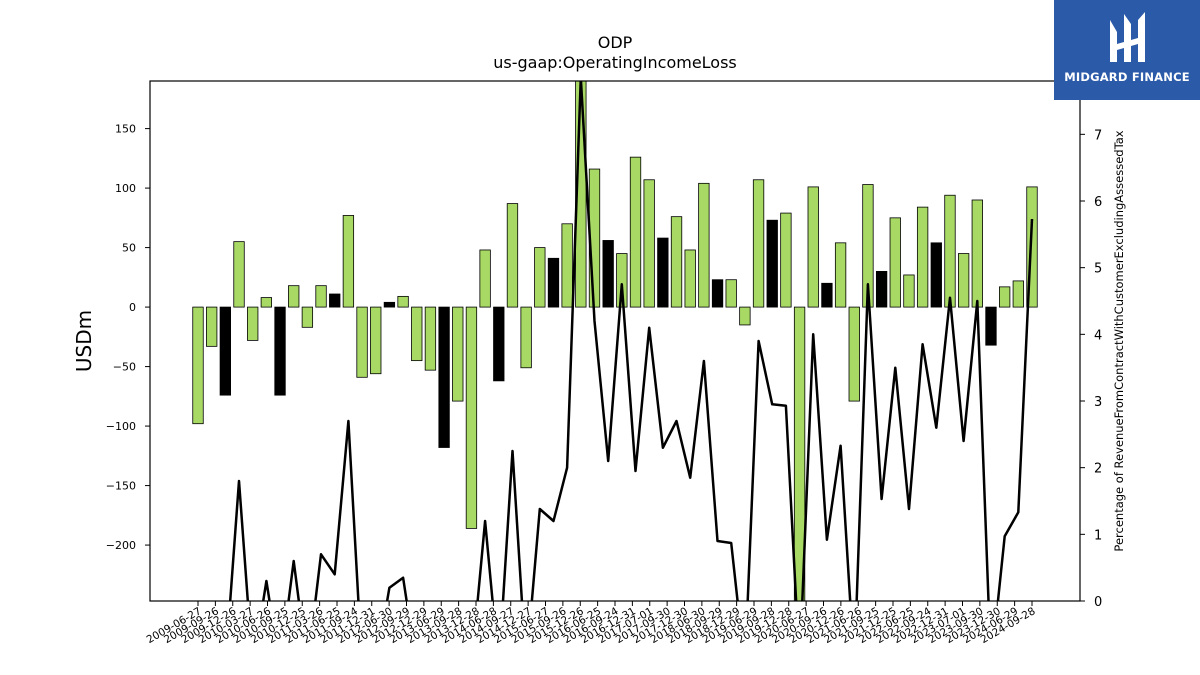 The image size is (1200, 675). What do you see at coordinates (1098, 402) in the screenshot?
I see `y-right-tick-label: 3` at bounding box center [1098, 402].